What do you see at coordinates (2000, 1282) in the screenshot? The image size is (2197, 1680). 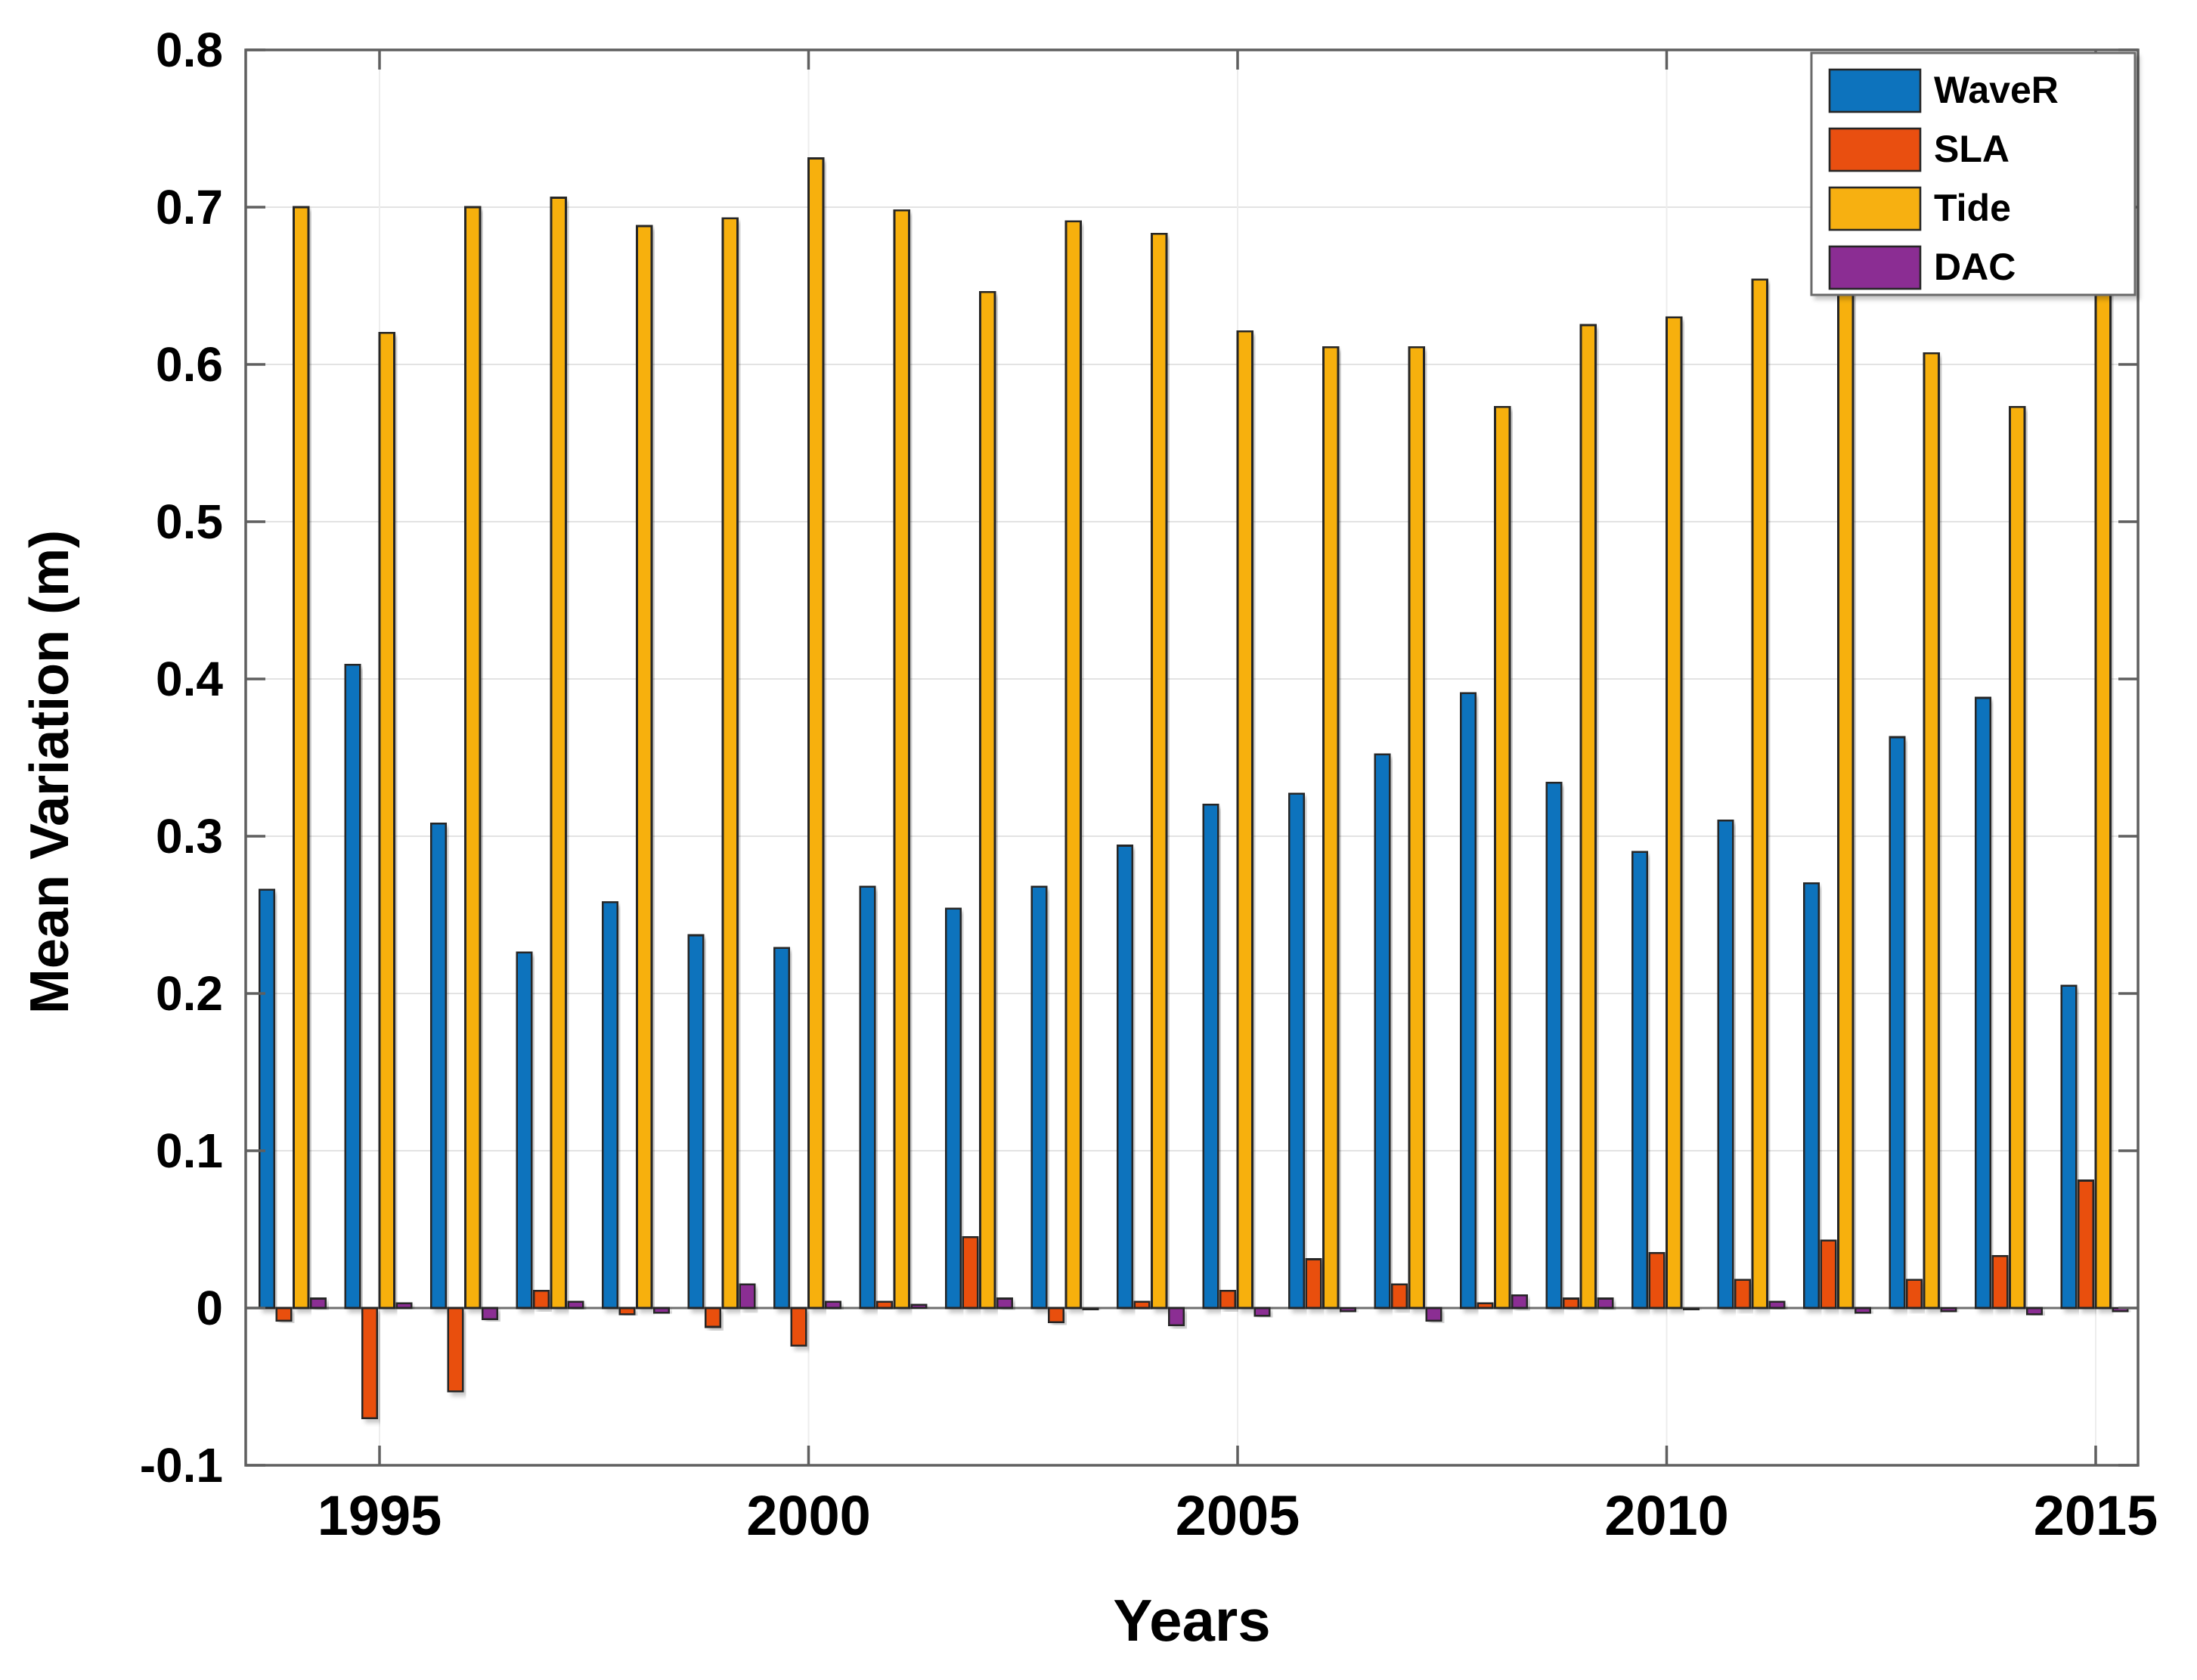 I see `bar-sla-2014` at bounding box center [2000, 1282].